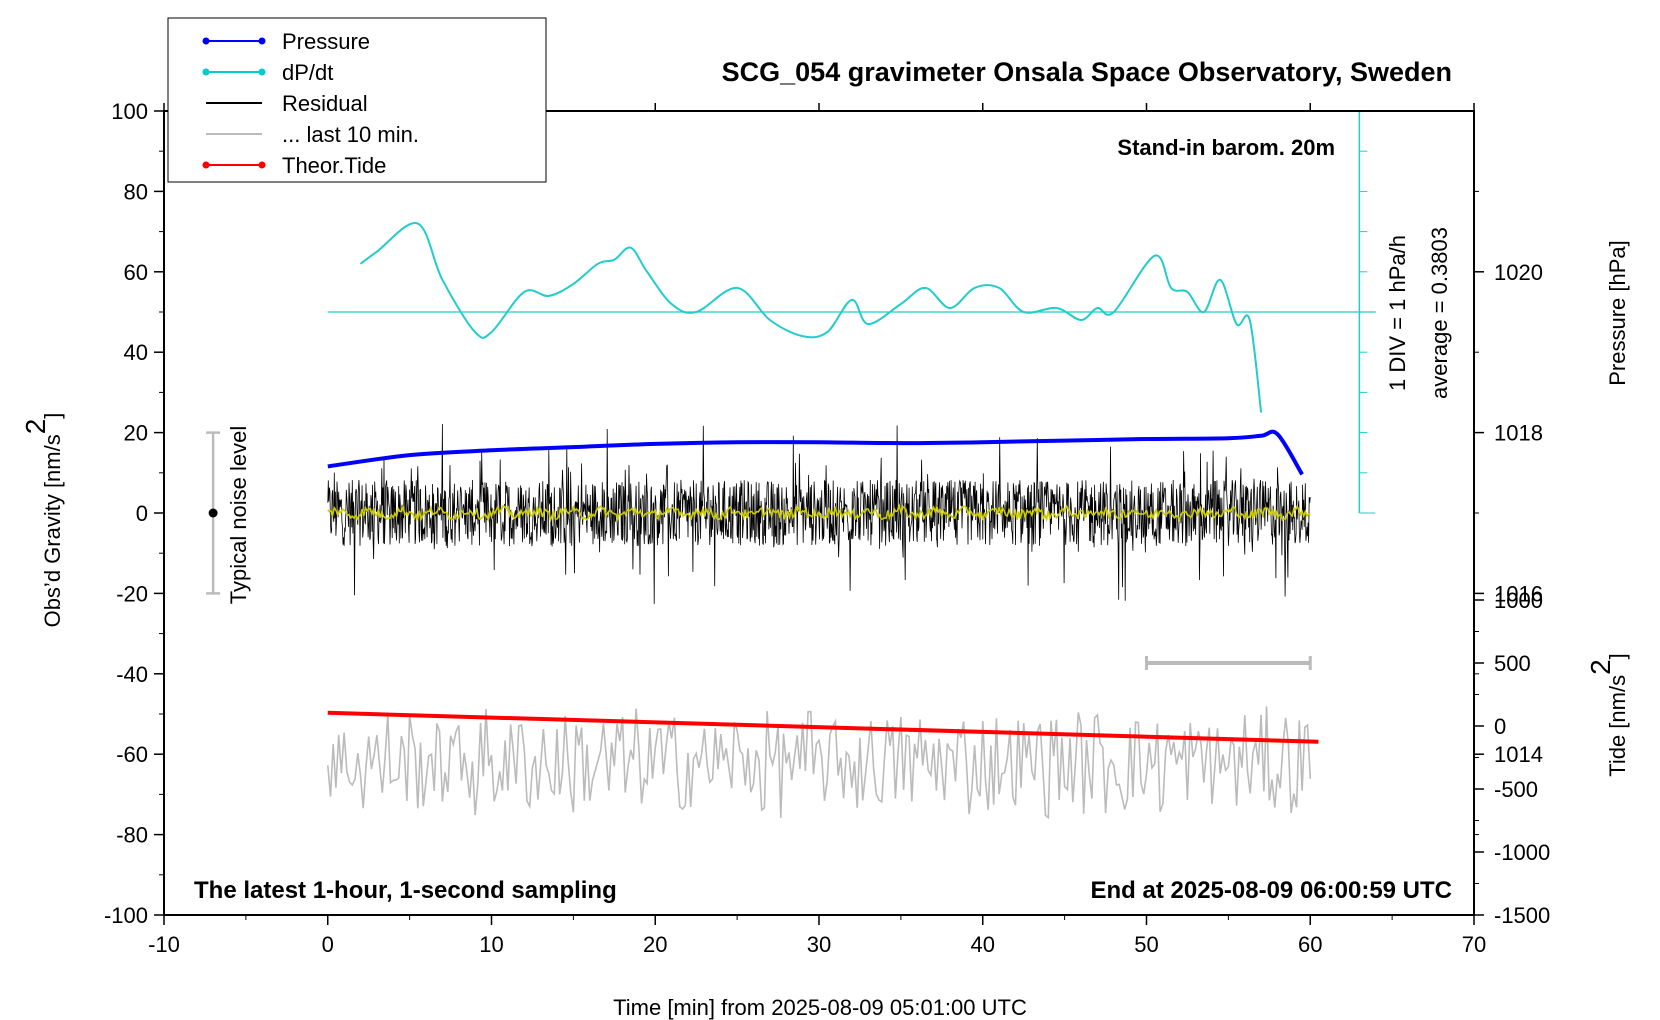 This screenshot has height=1020, width=1660. What do you see at coordinates (136, 272) in the screenshot?
I see `y-tick-label: 60` at bounding box center [136, 272].